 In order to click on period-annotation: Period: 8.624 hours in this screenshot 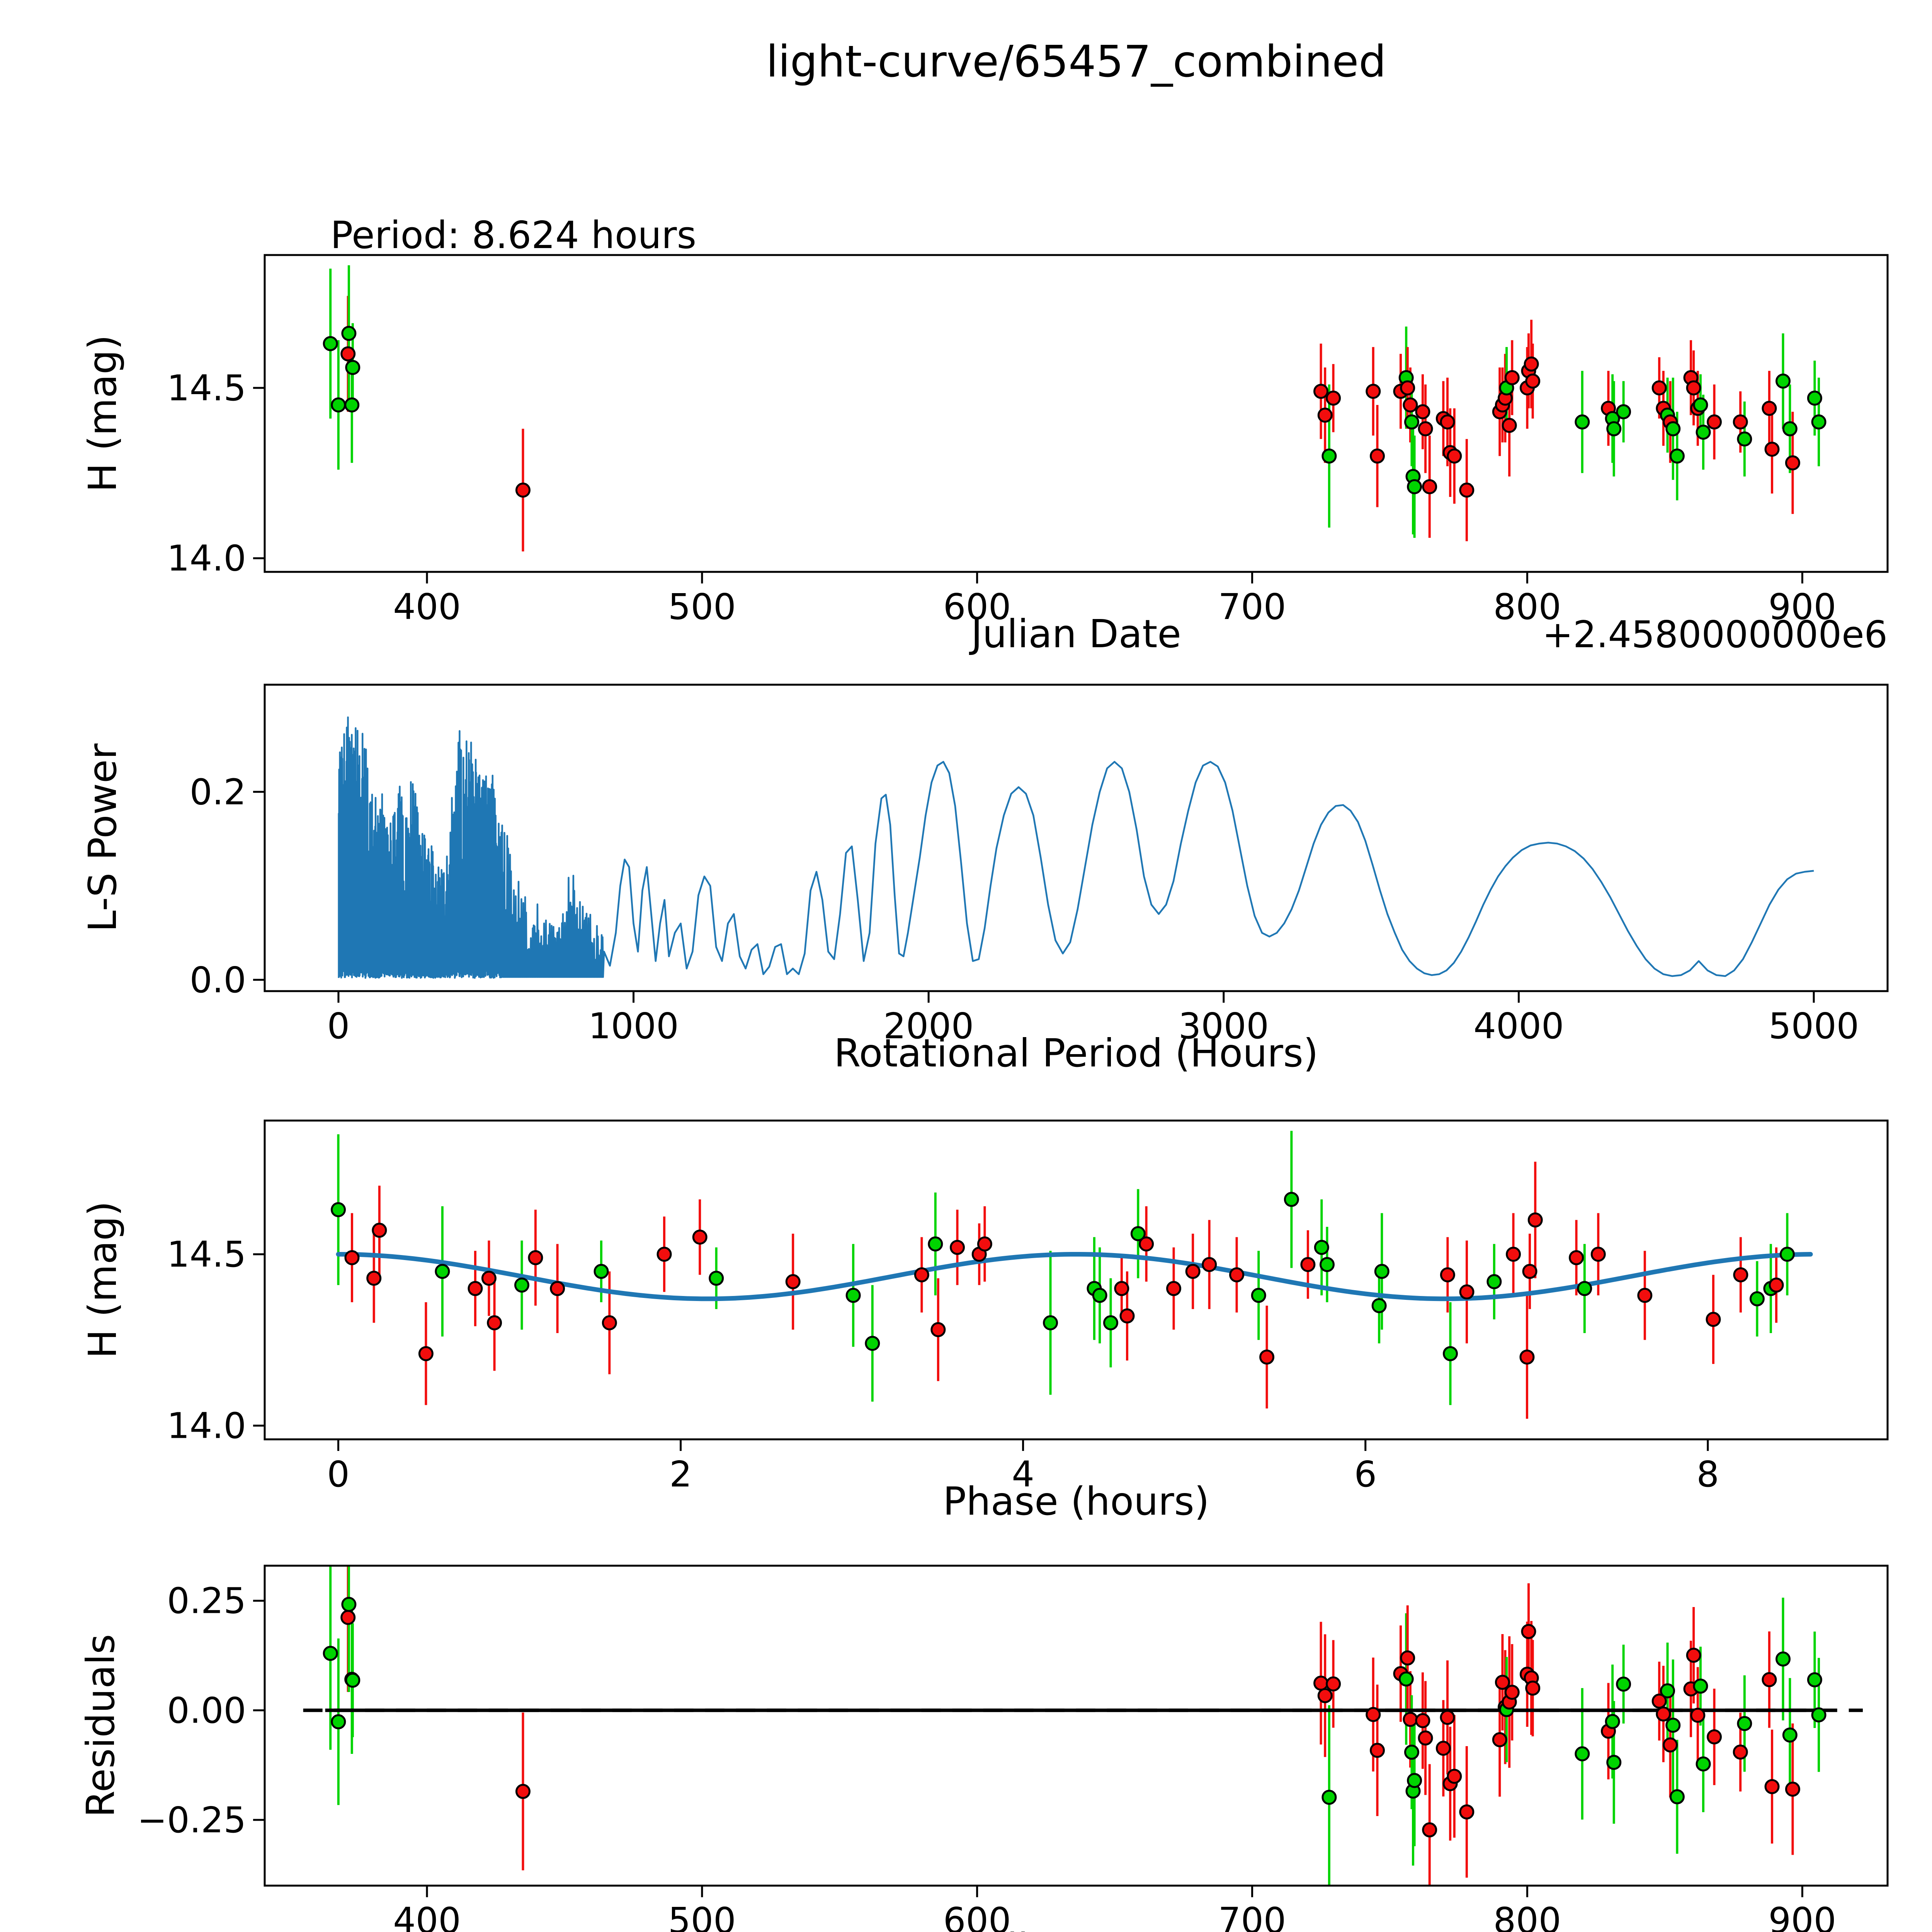, I will do `click(513, 235)`.